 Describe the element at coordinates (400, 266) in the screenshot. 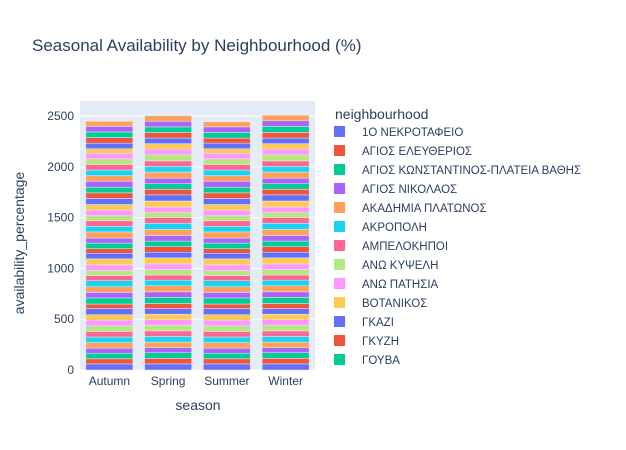

I see `legend-entry-label: ΑΝΩ ΚΥΨΕΛΗ` at that location.